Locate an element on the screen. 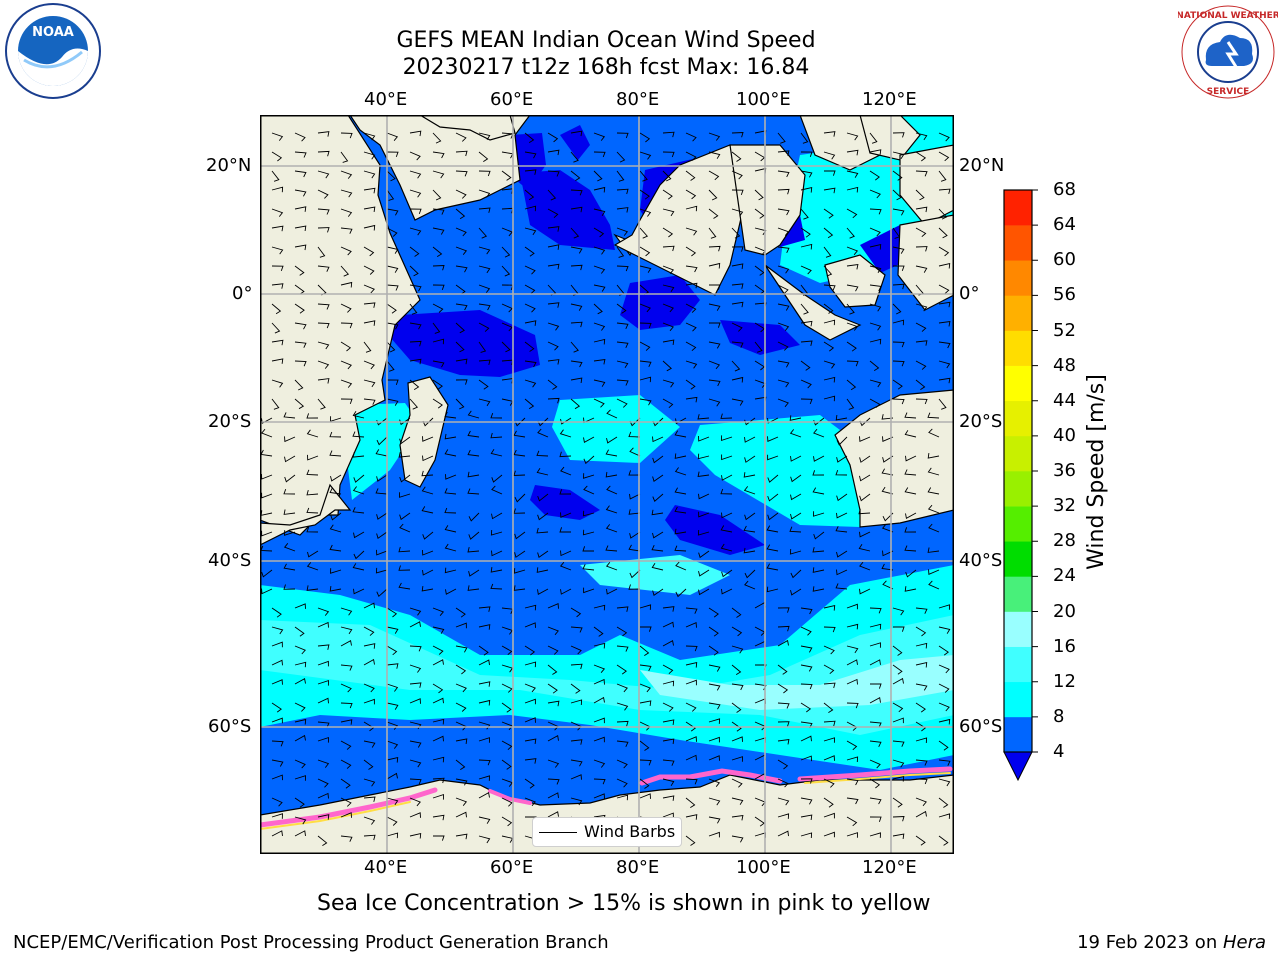 Image resolution: width=1280 pixels, height=960 pixels. lat-label-right-20s: 20°S is located at coordinates (981, 421).